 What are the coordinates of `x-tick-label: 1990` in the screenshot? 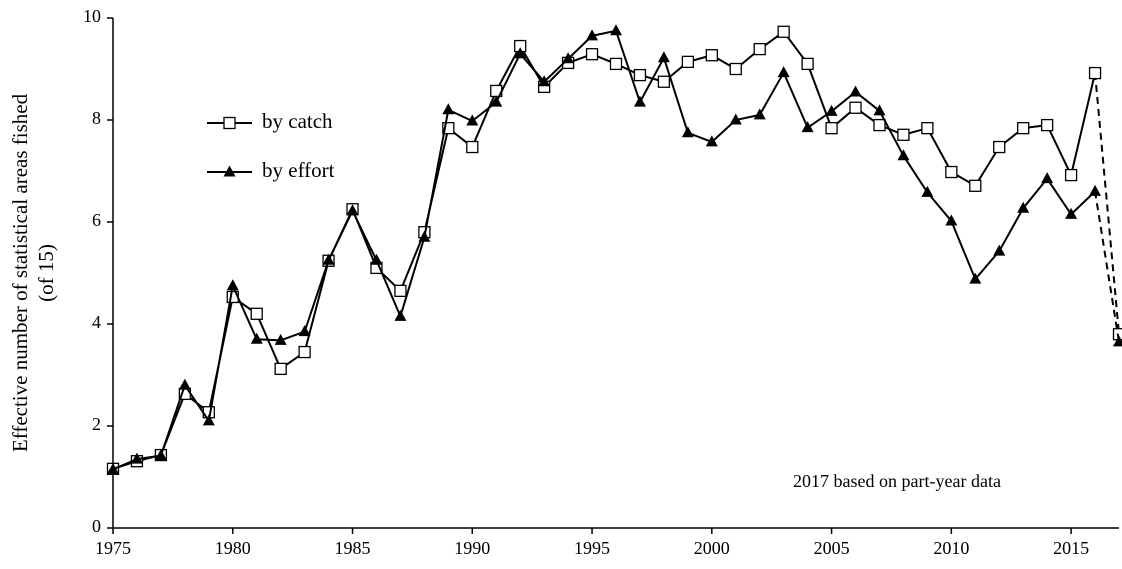 It's located at (472, 548).